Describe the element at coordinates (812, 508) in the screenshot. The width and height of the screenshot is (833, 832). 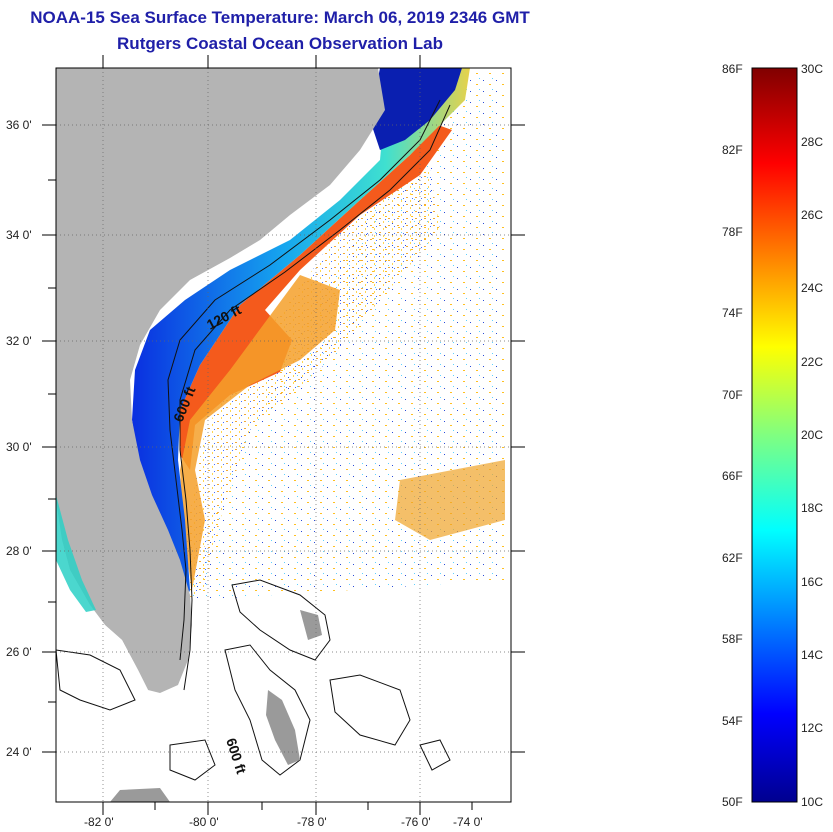
I see `cb-c-18: 18C` at that location.